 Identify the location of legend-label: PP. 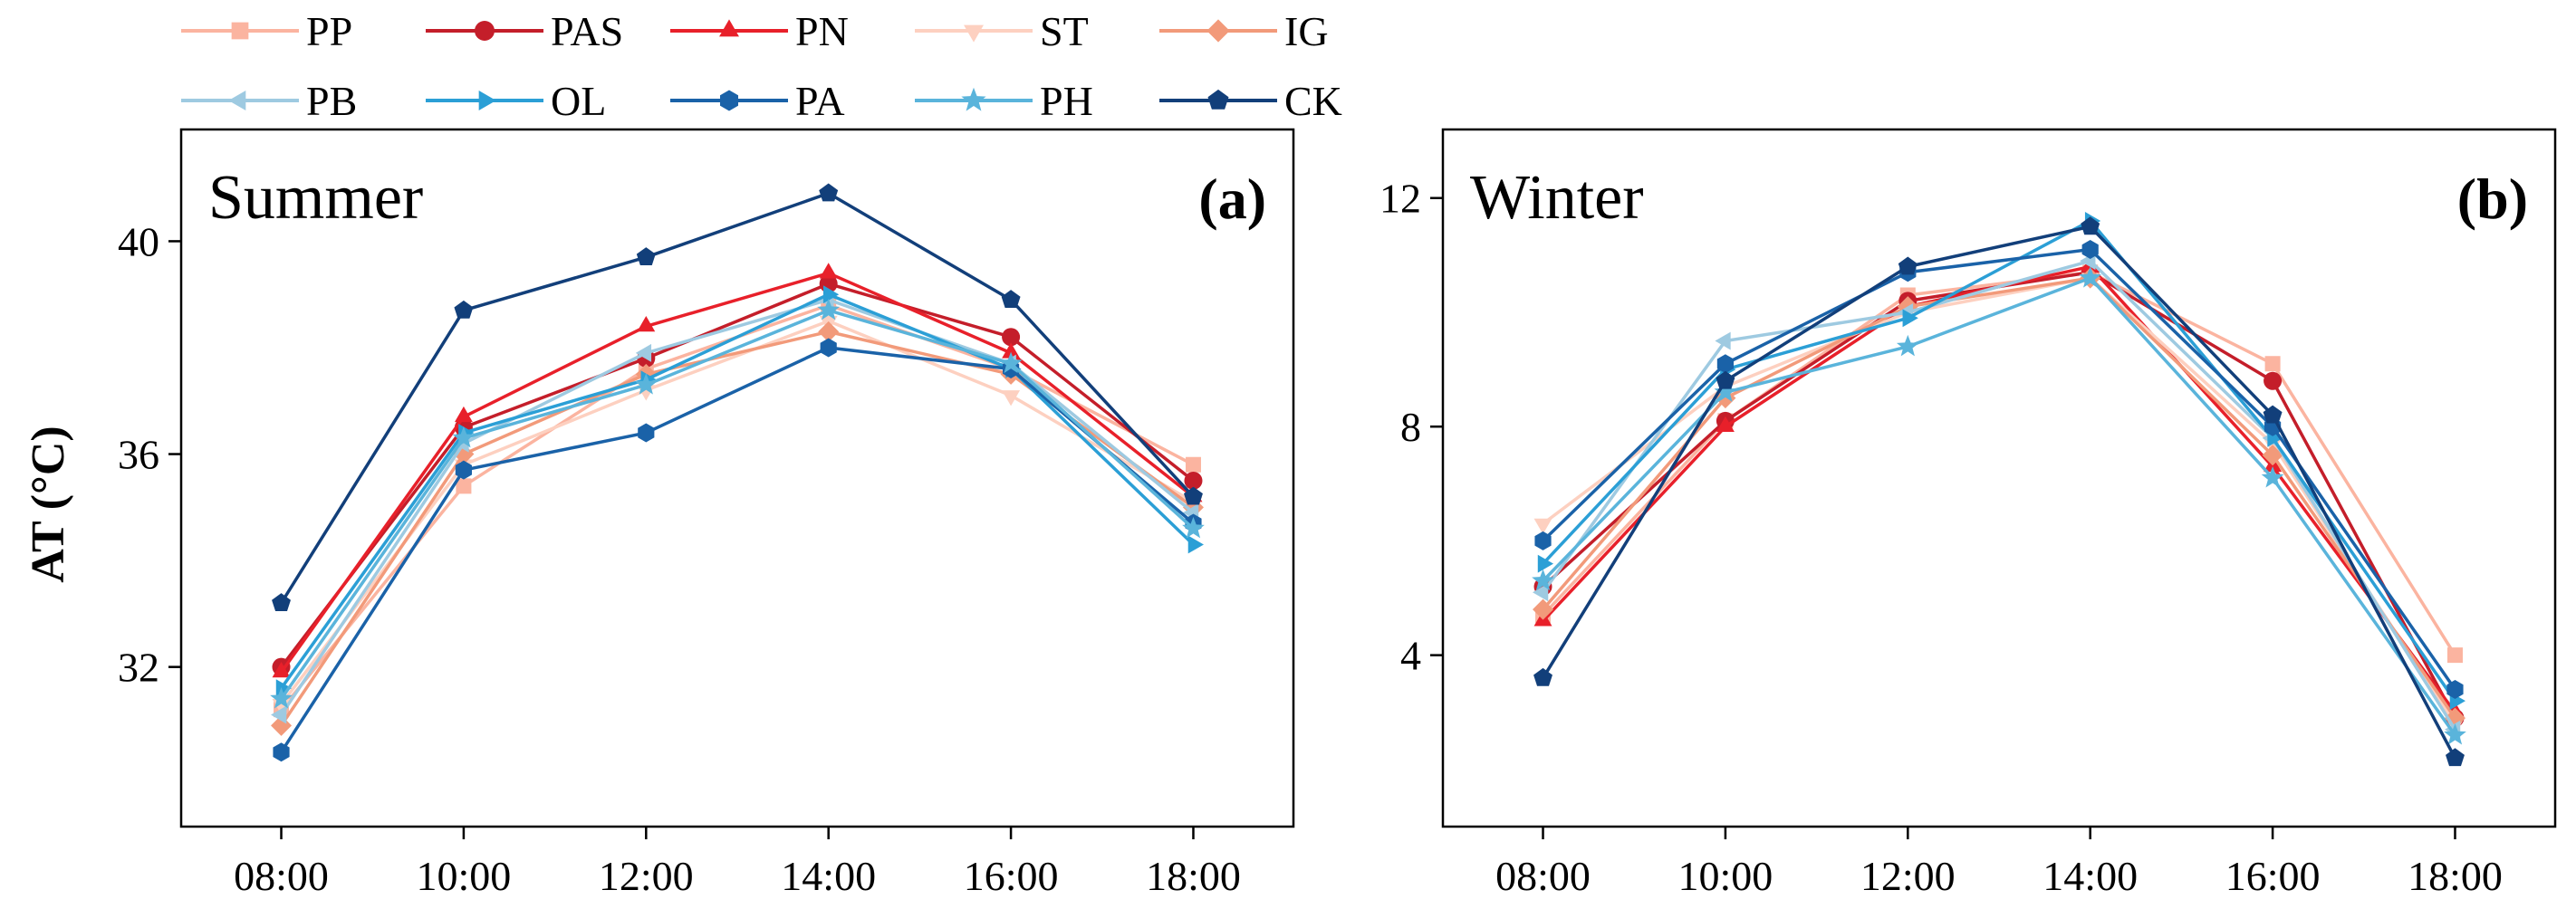
(329, 31).